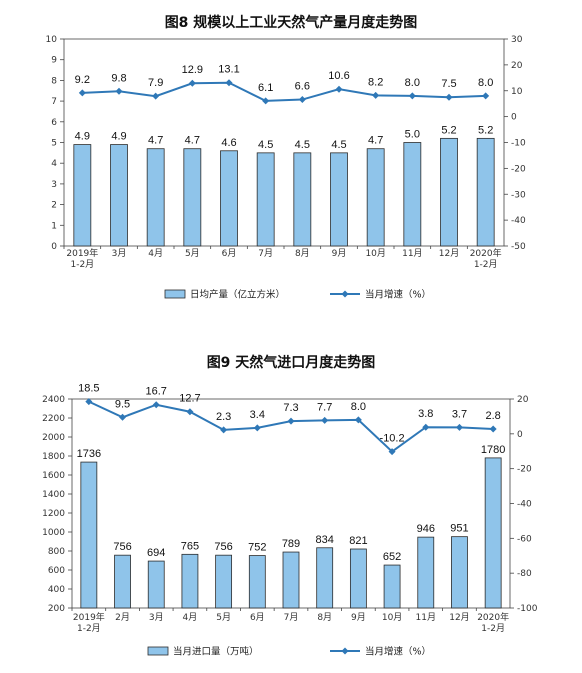 This screenshot has height=673, width=582. What do you see at coordinates (56, 609) in the screenshot?
I see `y-tick-label: 200` at bounding box center [56, 609].